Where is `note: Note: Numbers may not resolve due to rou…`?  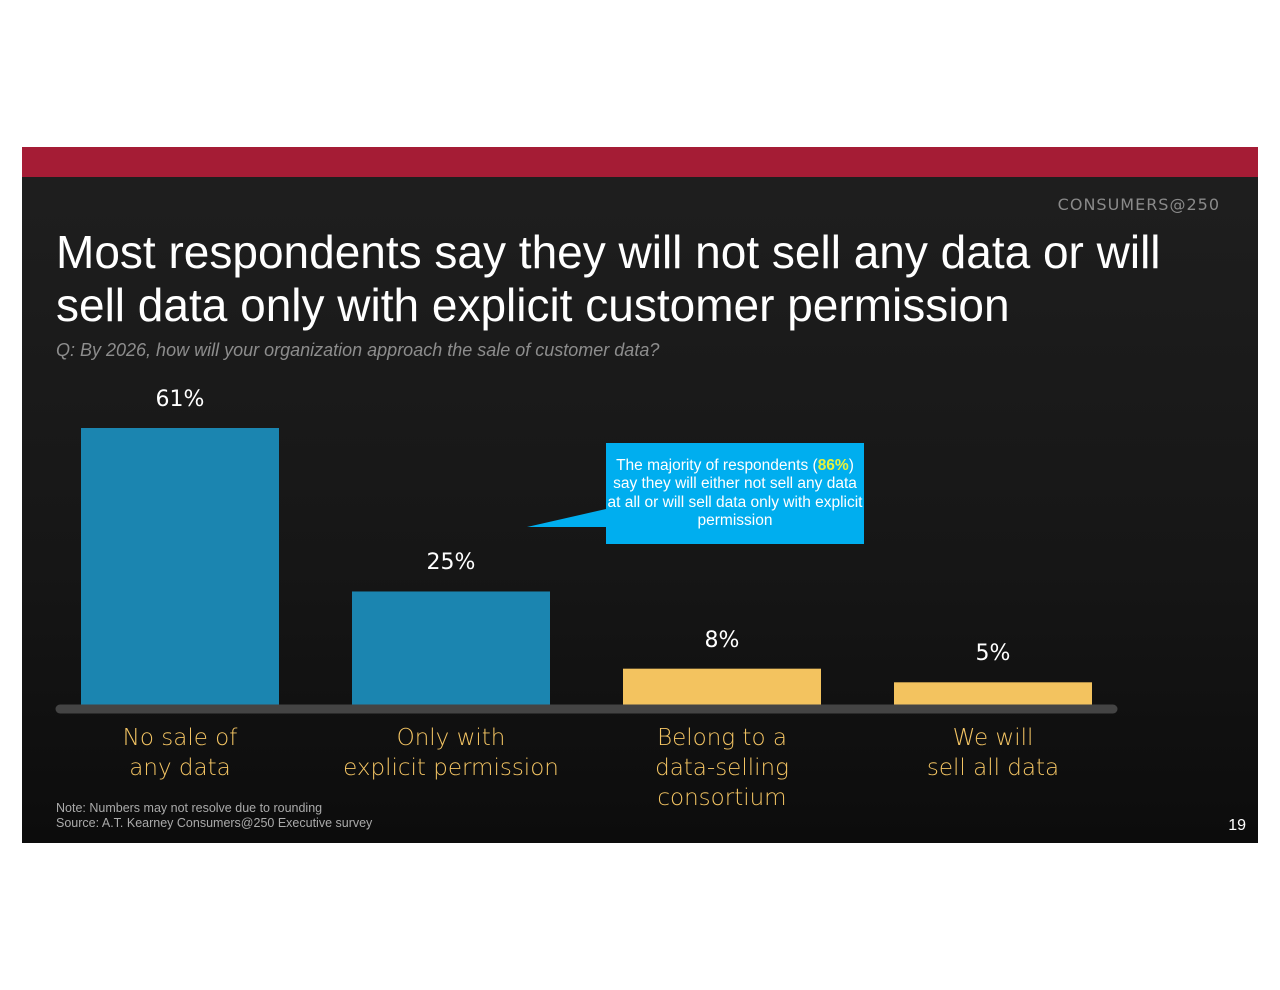
note: Note: Numbers may not resolve due to rou… is located at coordinates (189, 808).